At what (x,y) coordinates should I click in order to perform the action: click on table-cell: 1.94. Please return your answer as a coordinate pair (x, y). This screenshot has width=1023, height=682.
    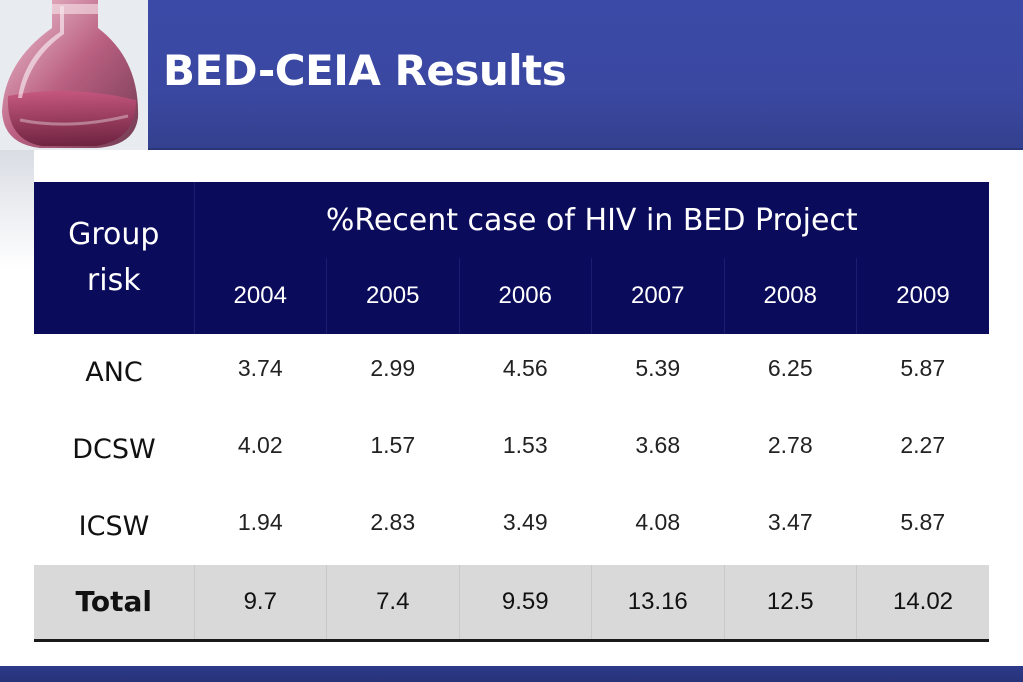
    Looking at the image, I should click on (260, 526).